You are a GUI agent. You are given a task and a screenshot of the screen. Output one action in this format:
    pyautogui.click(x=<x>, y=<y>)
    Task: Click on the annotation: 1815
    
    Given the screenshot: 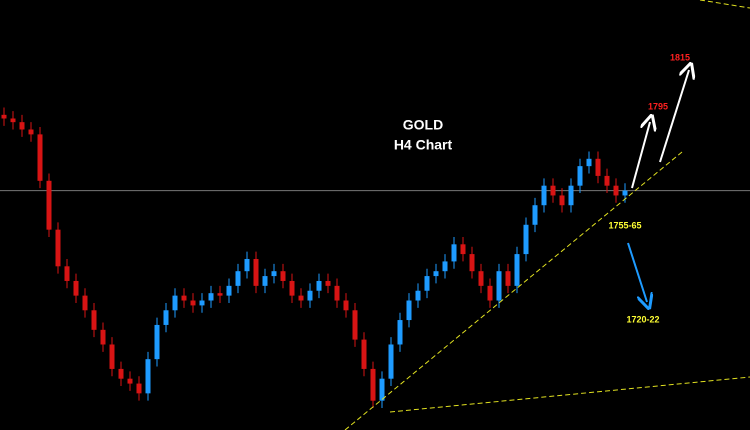 What is the action you would take?
    pyautogui.click(x=680, y=57)
    